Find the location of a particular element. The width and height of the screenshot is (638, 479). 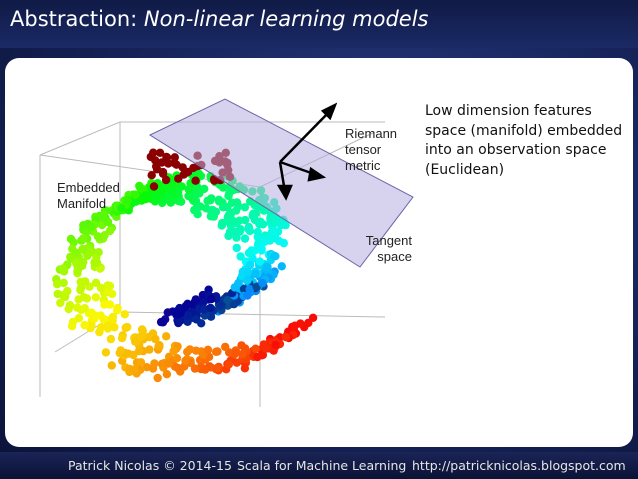

footer-author: Patrick Nicolas © 2014-15 is located at coordinates (150, 465).